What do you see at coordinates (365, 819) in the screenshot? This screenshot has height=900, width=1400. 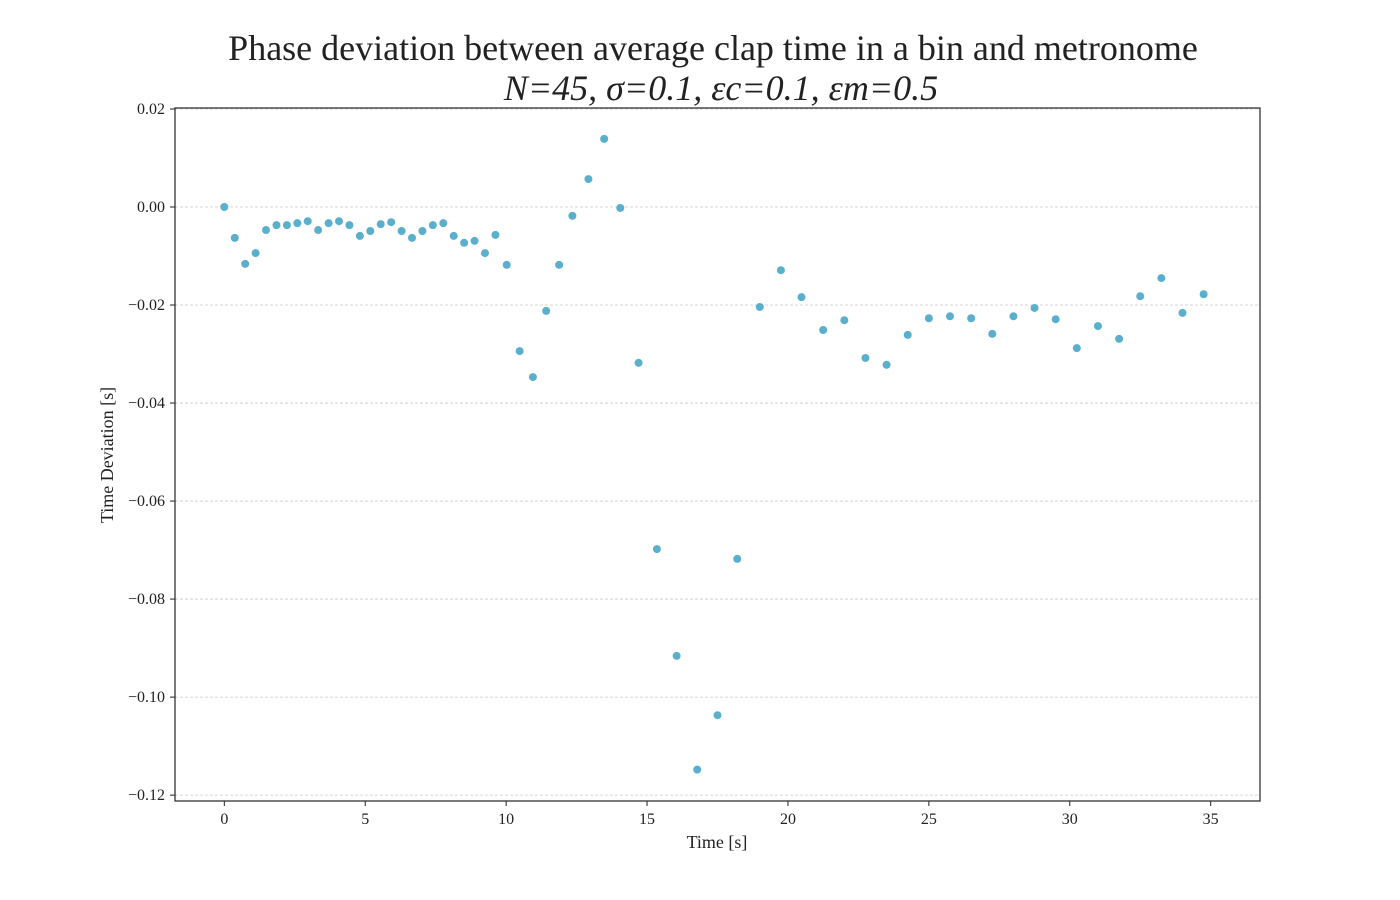 I see `x-tick-label: 5` at bounding box center [365, 819].